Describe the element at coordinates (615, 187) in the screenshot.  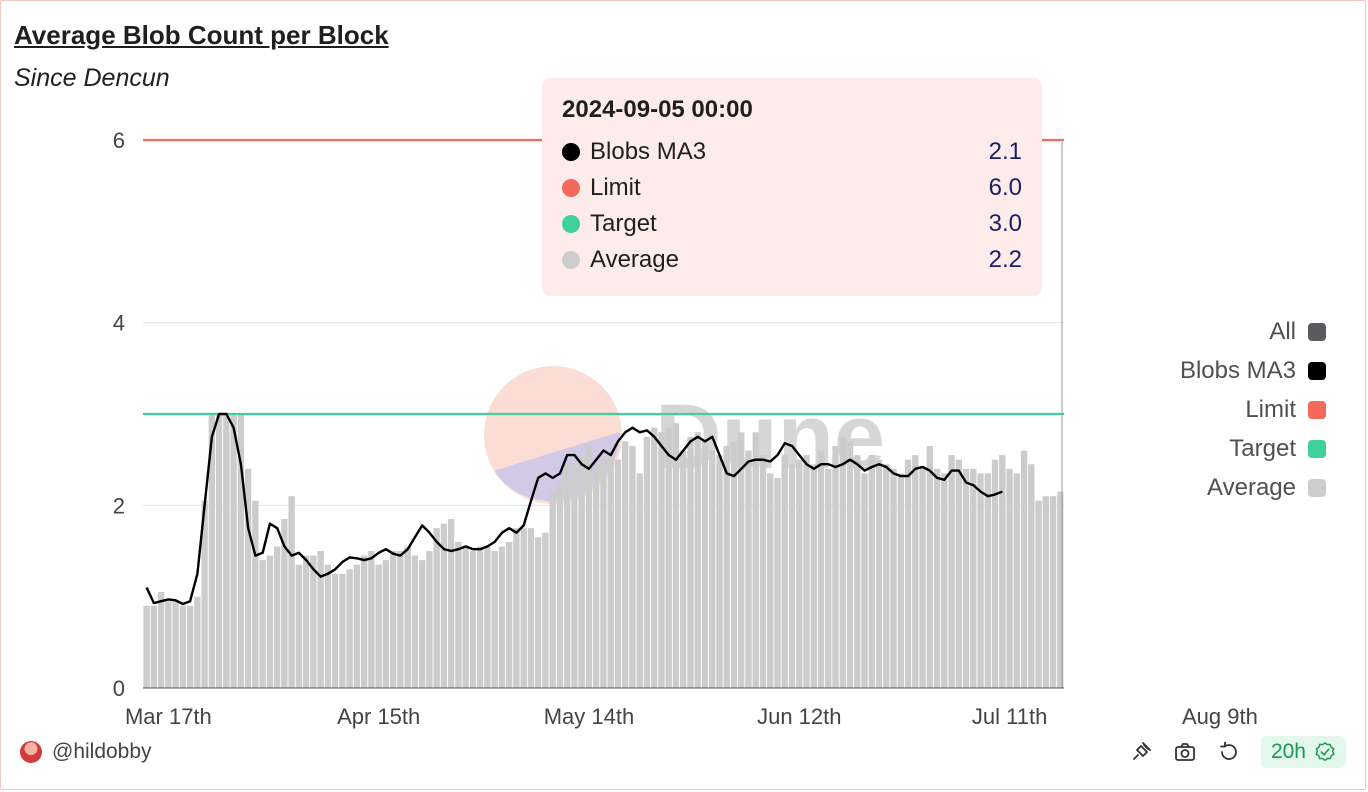
I see `tooltip-label: Limit` at that location.